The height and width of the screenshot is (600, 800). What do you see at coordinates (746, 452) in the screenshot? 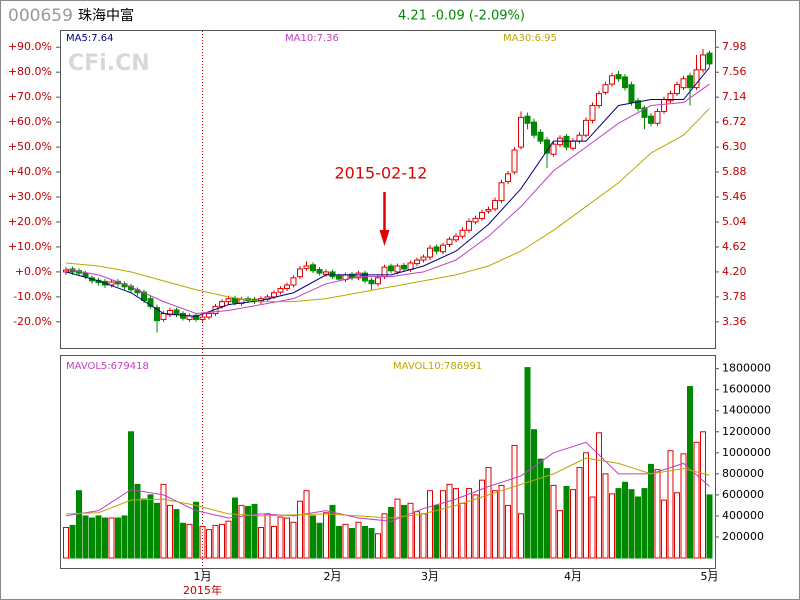
I see `y-tick-label: 1000000` at bounding box center [746, 452].